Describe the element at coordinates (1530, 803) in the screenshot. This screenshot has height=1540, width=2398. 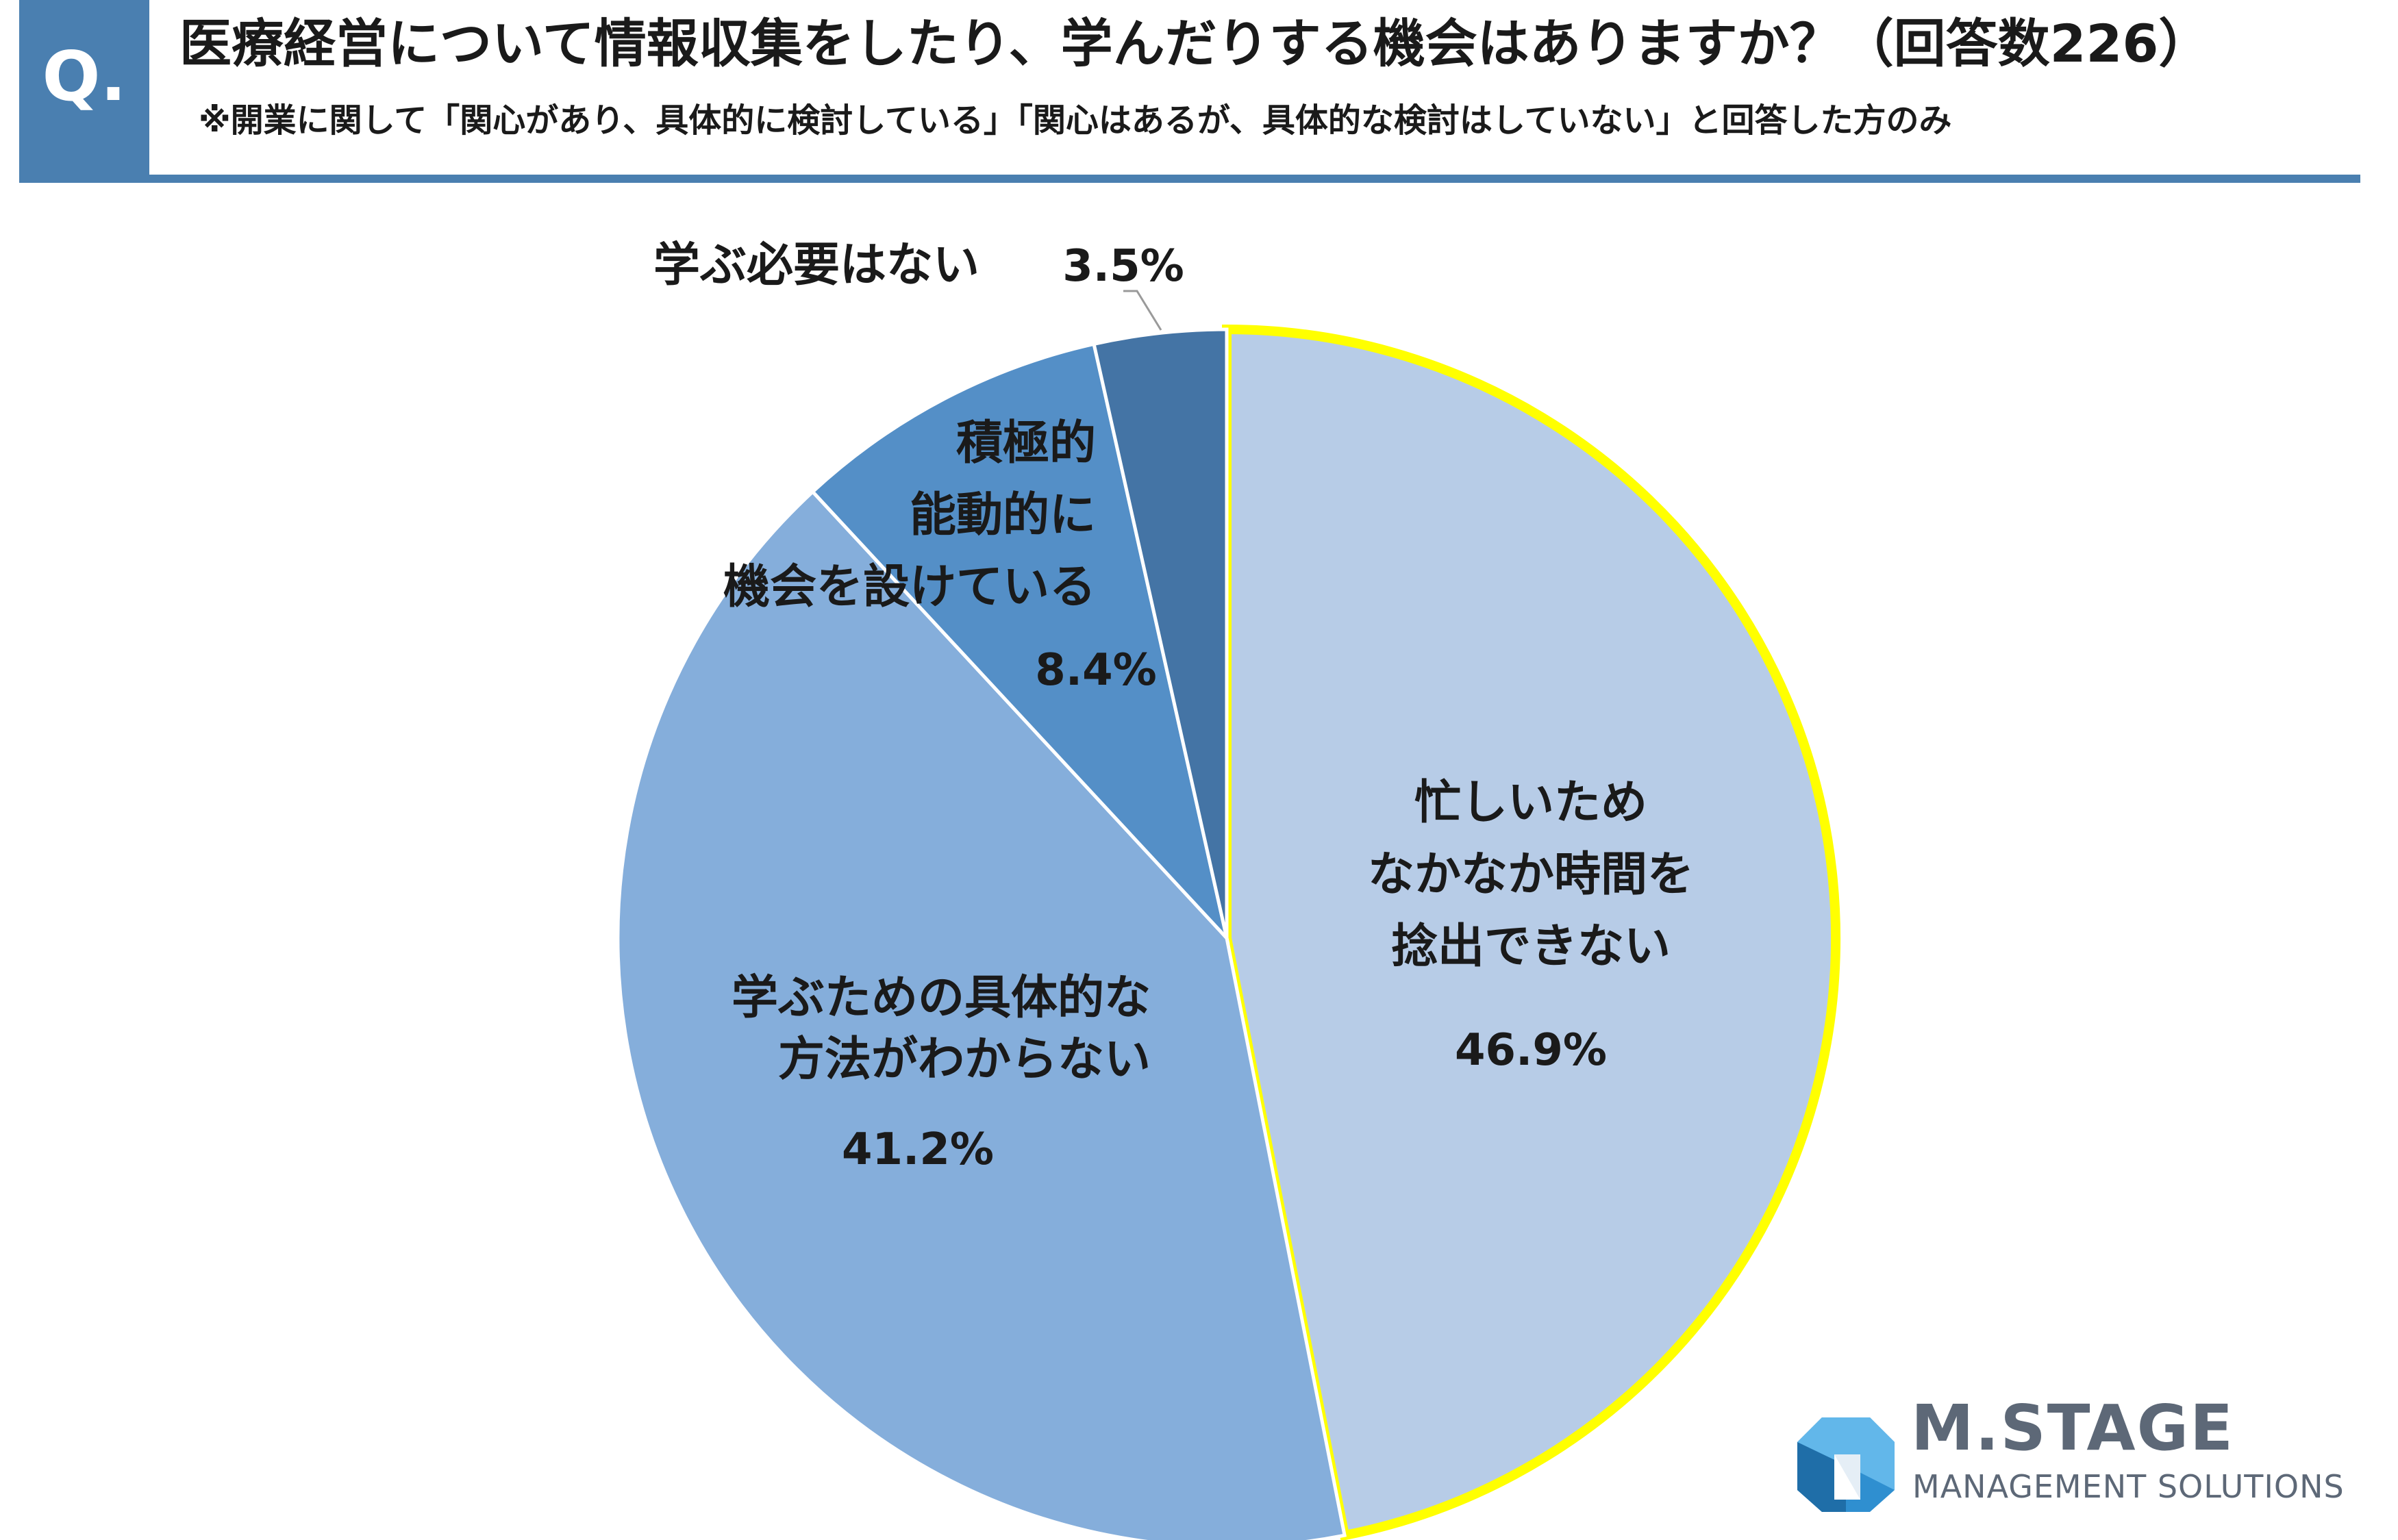
I see `slice-label-0-line-0: 忙しいため` at that location.